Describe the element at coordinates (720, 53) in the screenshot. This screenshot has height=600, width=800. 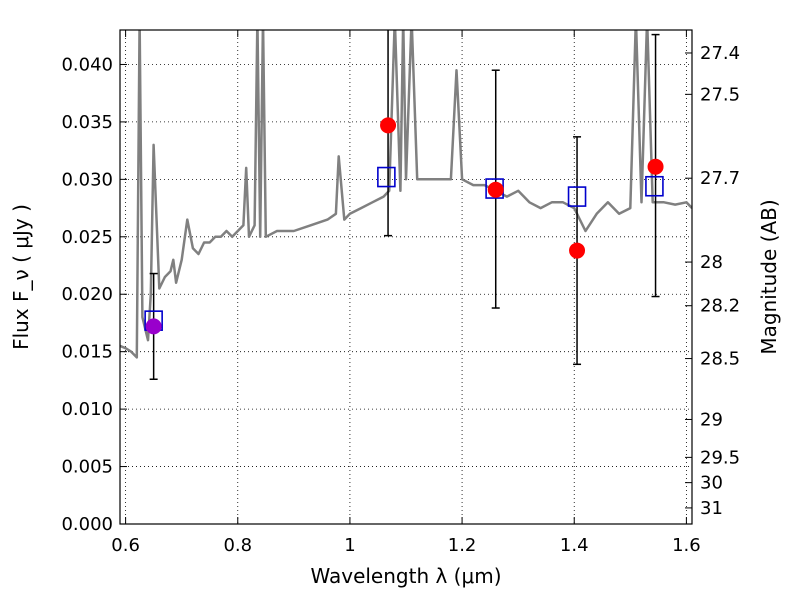
I see `right-tick-label: 27.4` at that location.